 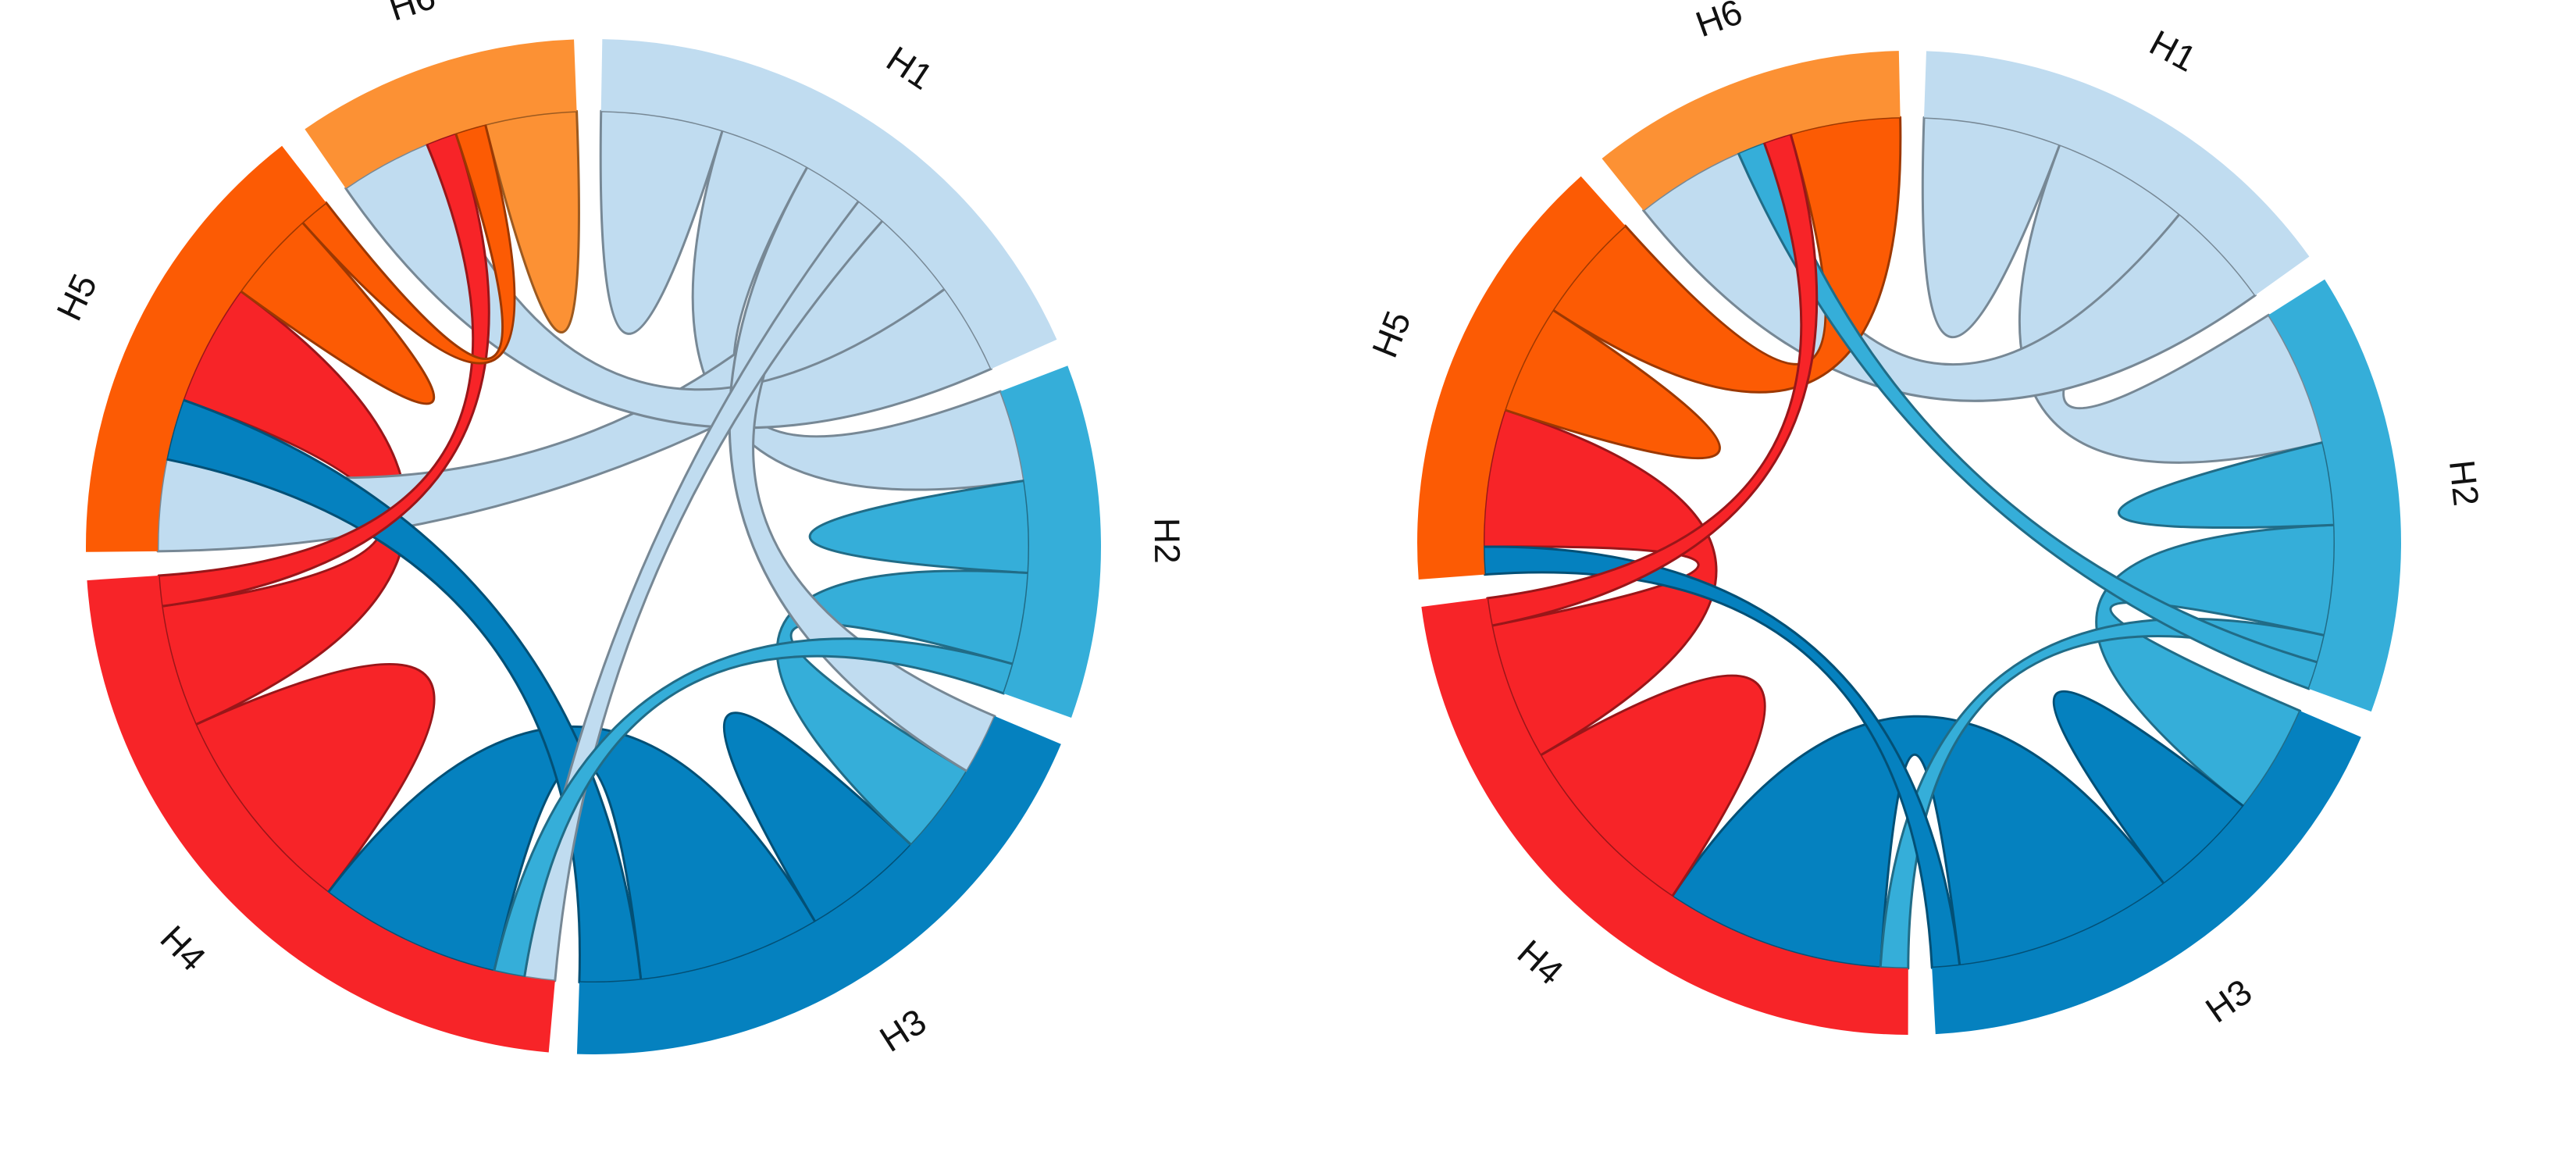 What do you see at coordinates (703, 590) in the screenshot?
I see `ribbon-h1-h4` at bounding box center [703, 590].